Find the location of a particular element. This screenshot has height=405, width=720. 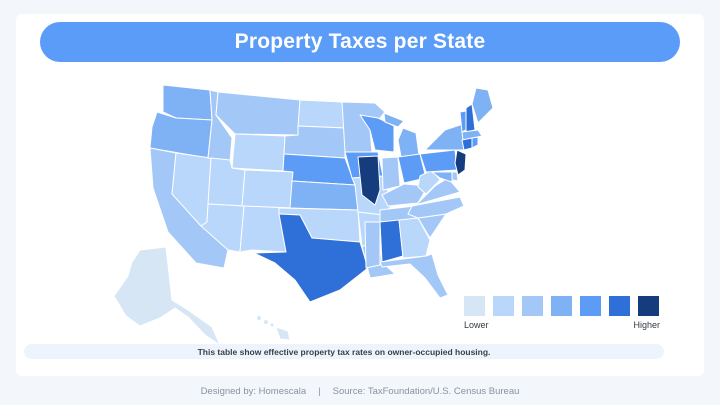

page-title: Property Taxes per State is located at coordinates (360, 41).